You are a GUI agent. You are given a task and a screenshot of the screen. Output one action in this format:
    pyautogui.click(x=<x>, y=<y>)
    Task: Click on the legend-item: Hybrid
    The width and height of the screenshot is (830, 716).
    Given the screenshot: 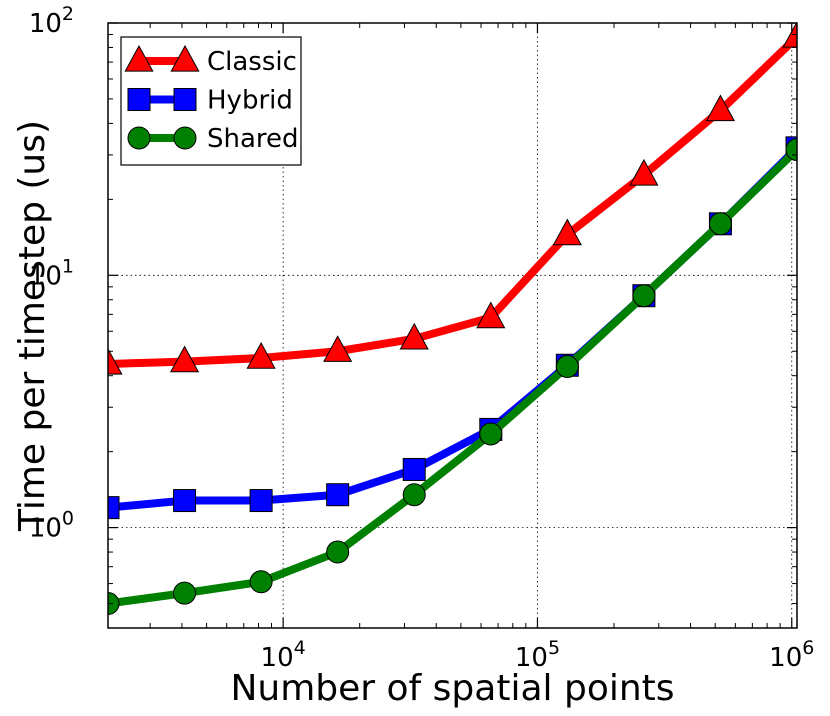 What is the action you would take?
    pyautogui.click(x=210, y=101)
    